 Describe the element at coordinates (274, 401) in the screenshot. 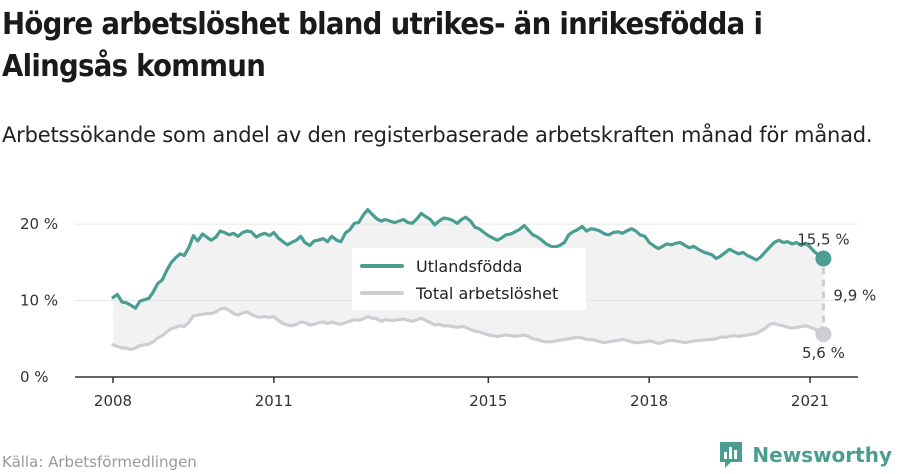

I see `x-tick-label: 2011` at that location.